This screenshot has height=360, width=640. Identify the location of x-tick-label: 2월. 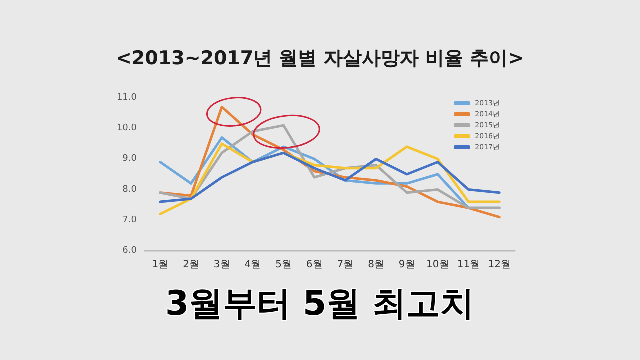
(191, 265).